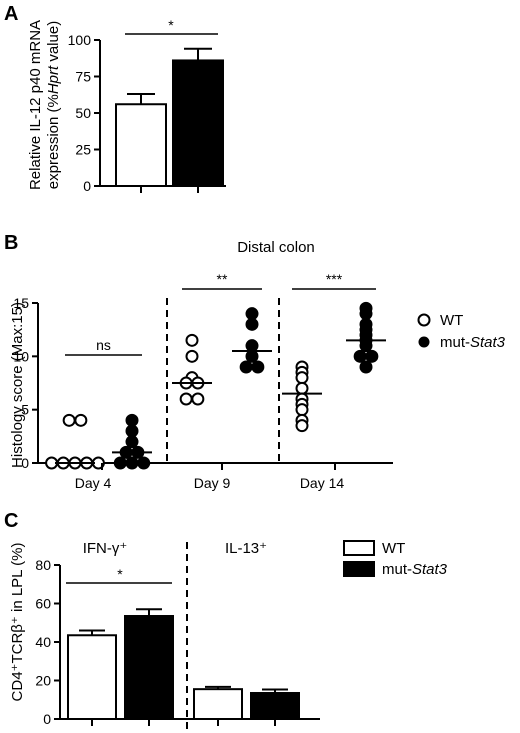  Describe the element at coordinates (21, 303) in the screenshot. I see `panel-b-y-tick-label: 15` at that location.